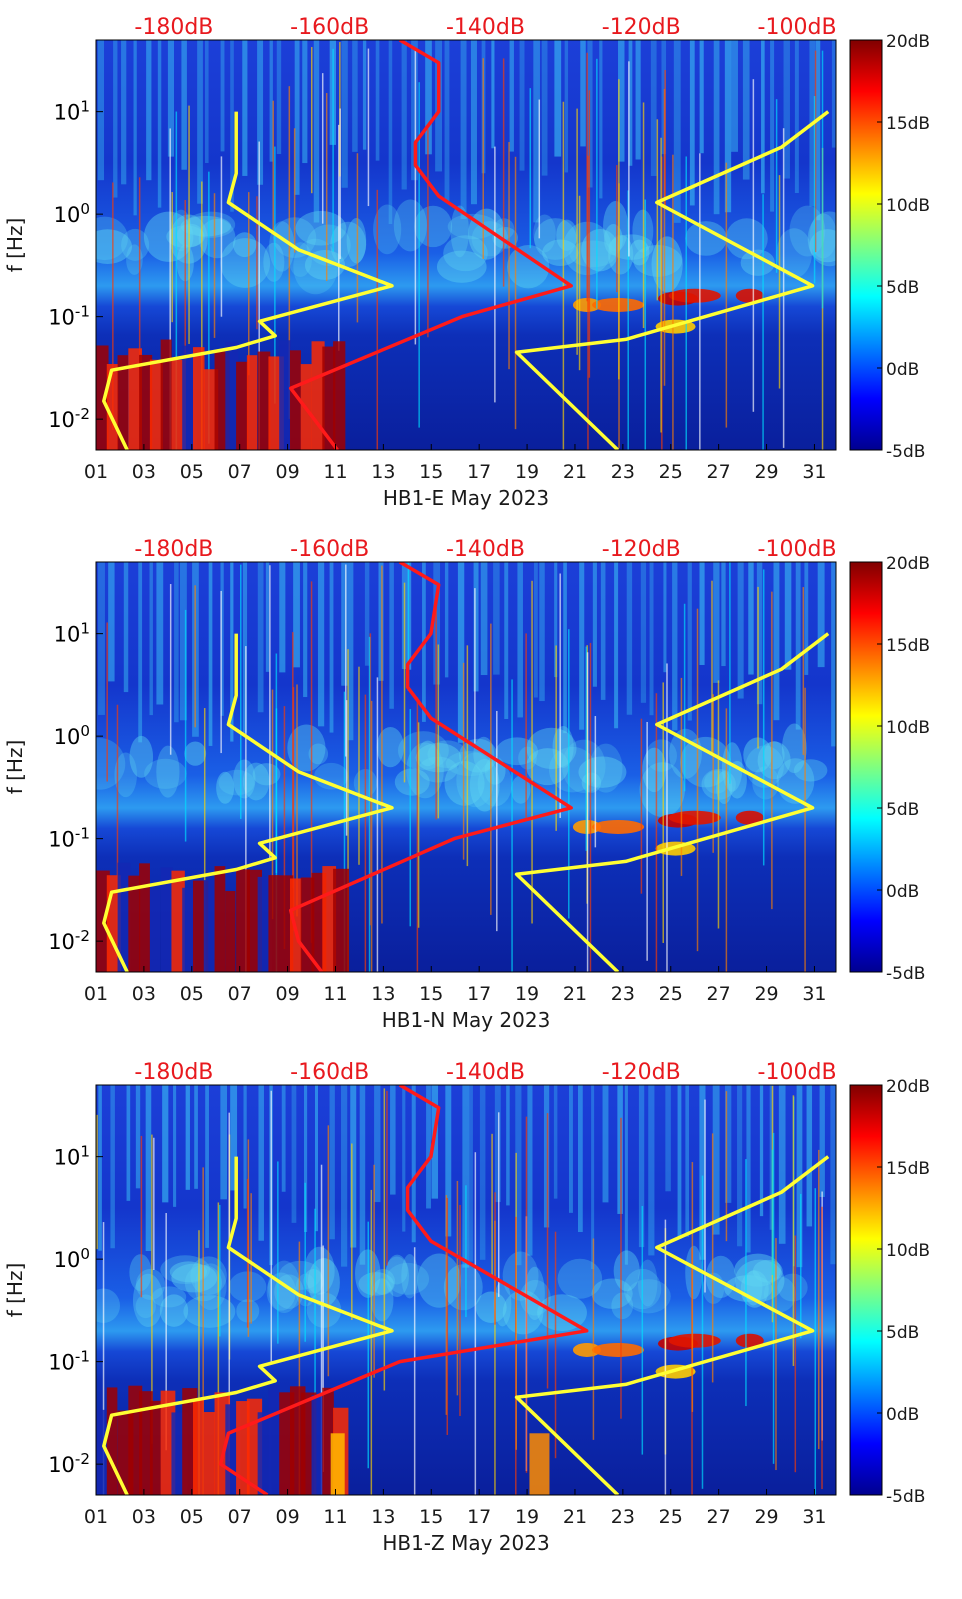 The image size is (962, 1599). What do you see at coordinates (466, 498) in the screenshot?
I see `x-axis-label: HB1-E May 2023` at bounding box center [466, 498].